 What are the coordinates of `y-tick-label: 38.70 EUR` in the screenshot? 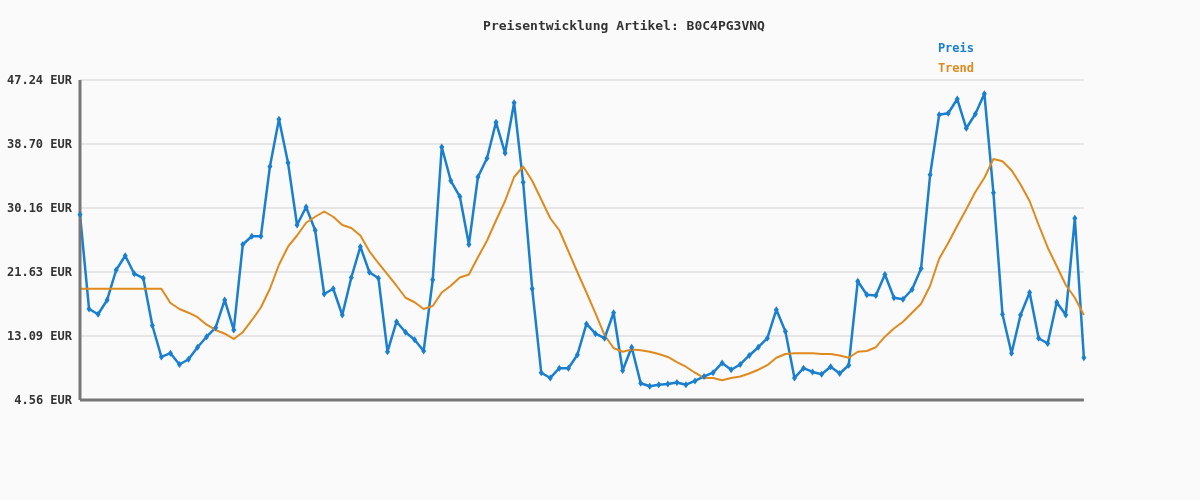 It's located at (39, 144).